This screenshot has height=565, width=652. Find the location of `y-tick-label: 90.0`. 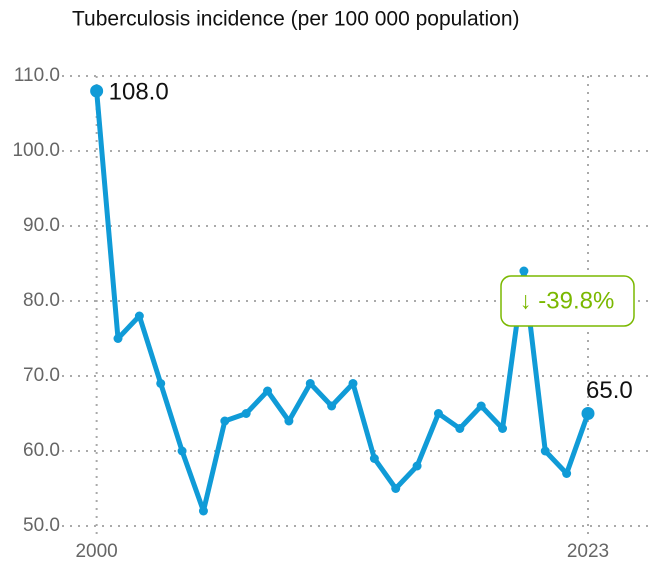

y-tick-label: 90.0 is located at coordinates (41, 225).